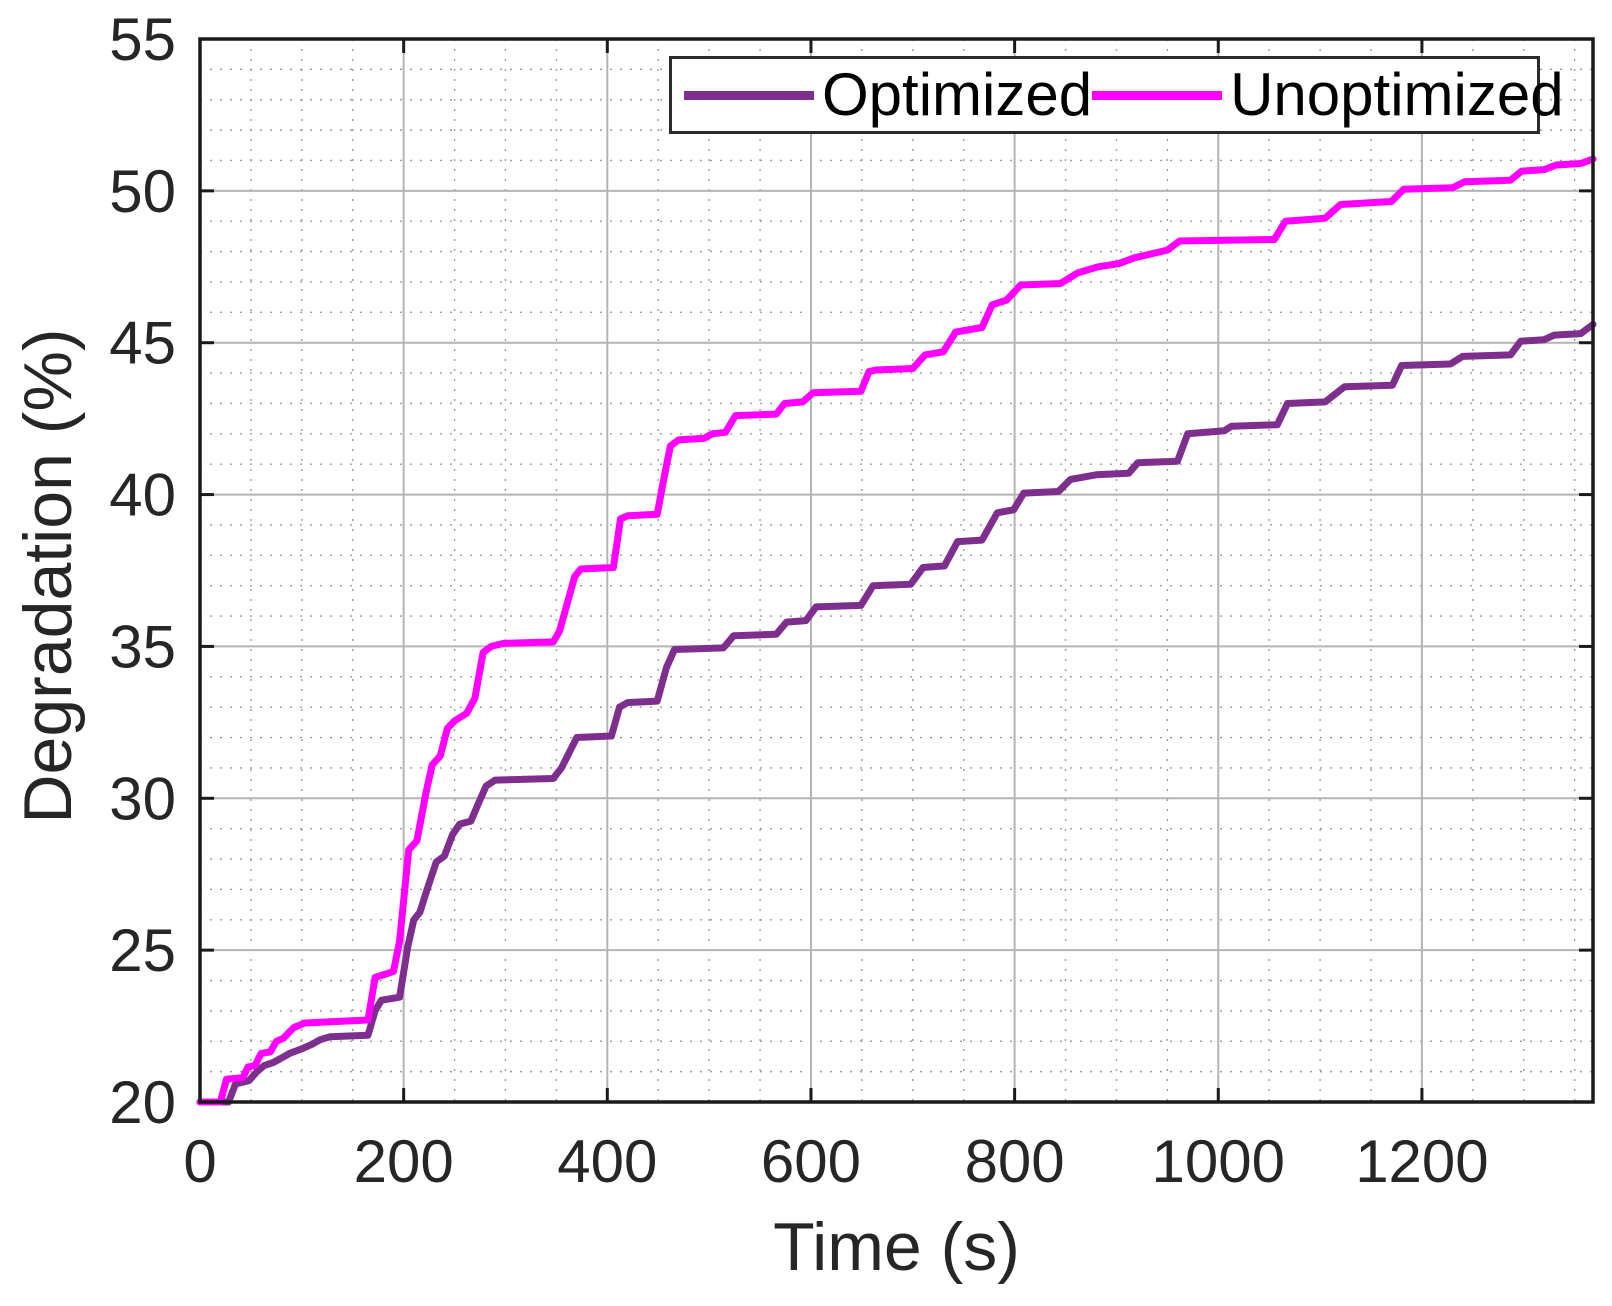 This screenshot has height=1306, width=1612. Describe the element at coordinates (199, 1161) in the screenshot. I see `x-tick-label: 0` at that location.